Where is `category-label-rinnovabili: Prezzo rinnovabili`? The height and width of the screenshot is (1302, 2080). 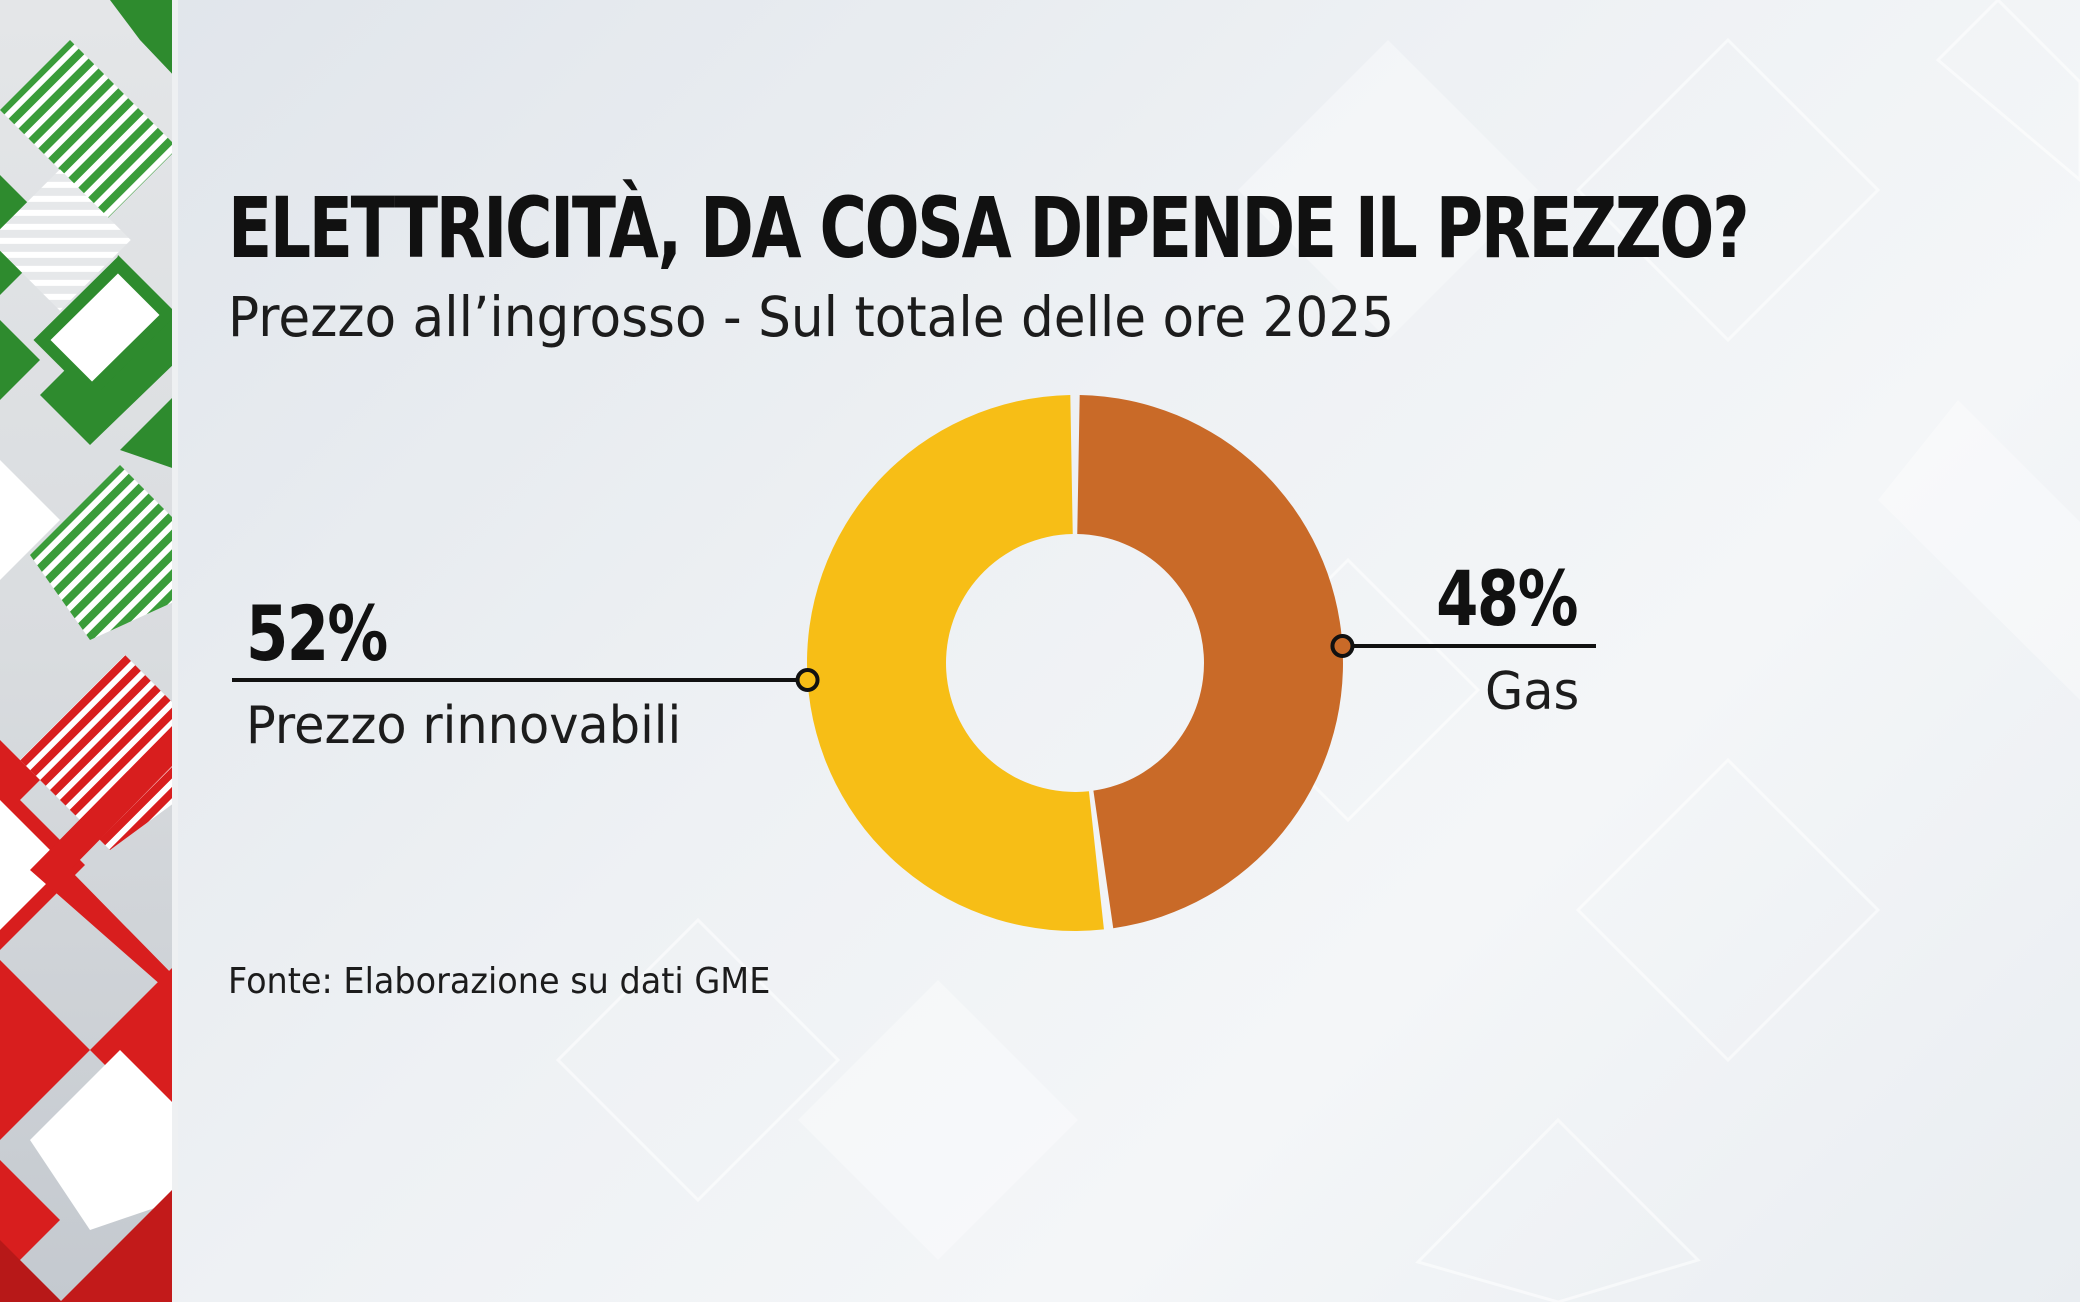
category-label-rinnovabili: Prezzo rinnovabili is located at coordinates (464, 726).